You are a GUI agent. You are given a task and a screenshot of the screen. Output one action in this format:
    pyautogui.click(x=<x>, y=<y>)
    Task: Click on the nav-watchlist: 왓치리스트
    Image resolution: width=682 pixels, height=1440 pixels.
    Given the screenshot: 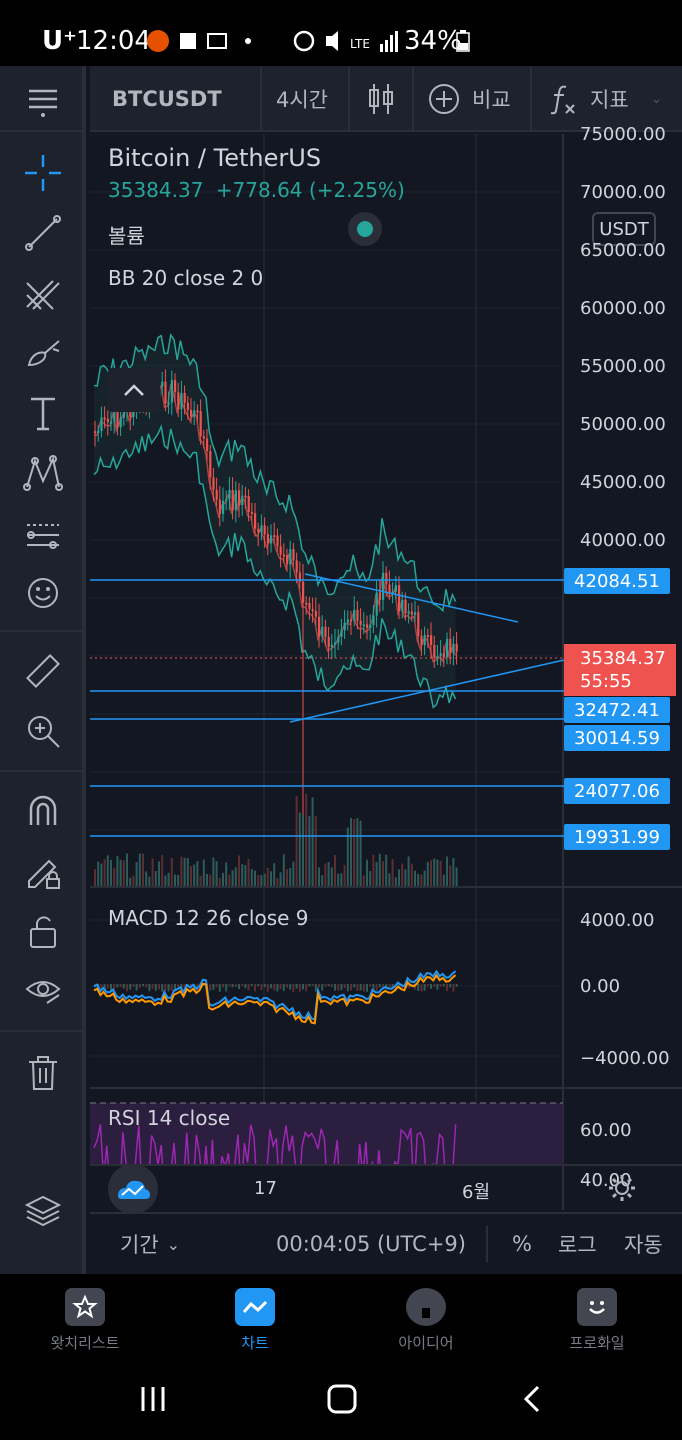 What is the action you would take?
    pyautogui.click(x=85, y=1322)
    